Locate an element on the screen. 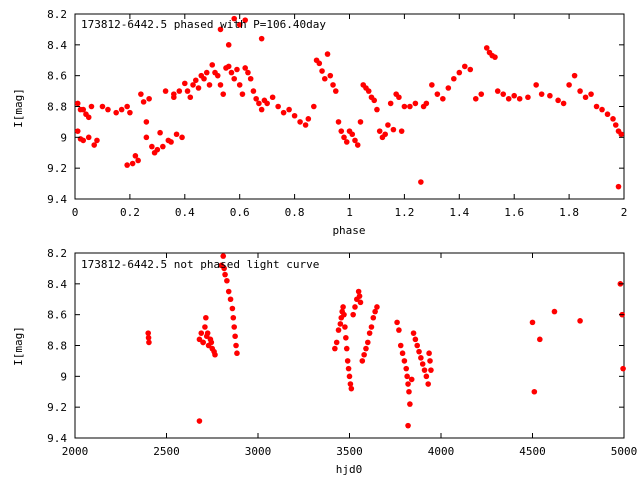  unphased-x-tick-label: 3500 is located at coordinates (349, 451).